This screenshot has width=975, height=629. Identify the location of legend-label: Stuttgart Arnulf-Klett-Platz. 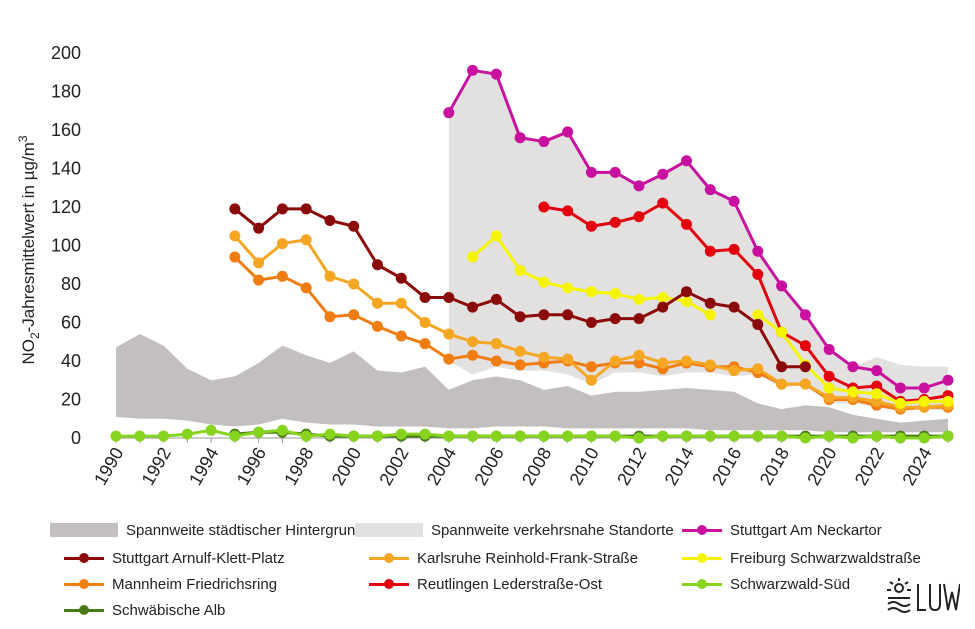
(198, 558).